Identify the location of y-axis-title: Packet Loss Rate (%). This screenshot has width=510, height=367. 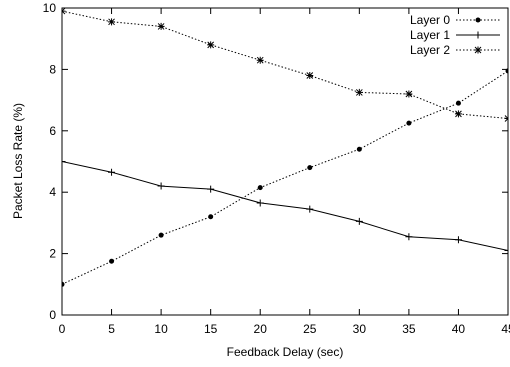
(18, 161).